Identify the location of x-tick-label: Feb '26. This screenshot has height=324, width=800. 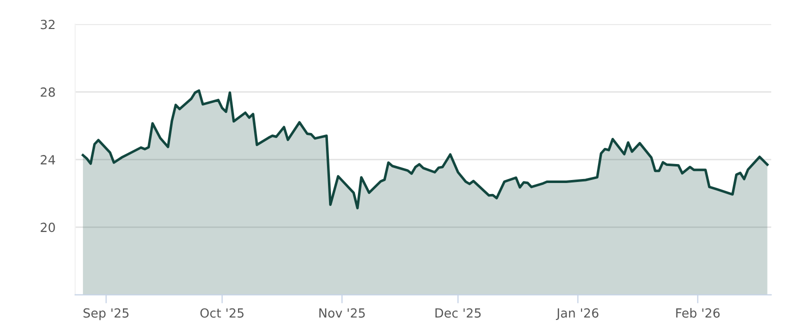
(698, 313).